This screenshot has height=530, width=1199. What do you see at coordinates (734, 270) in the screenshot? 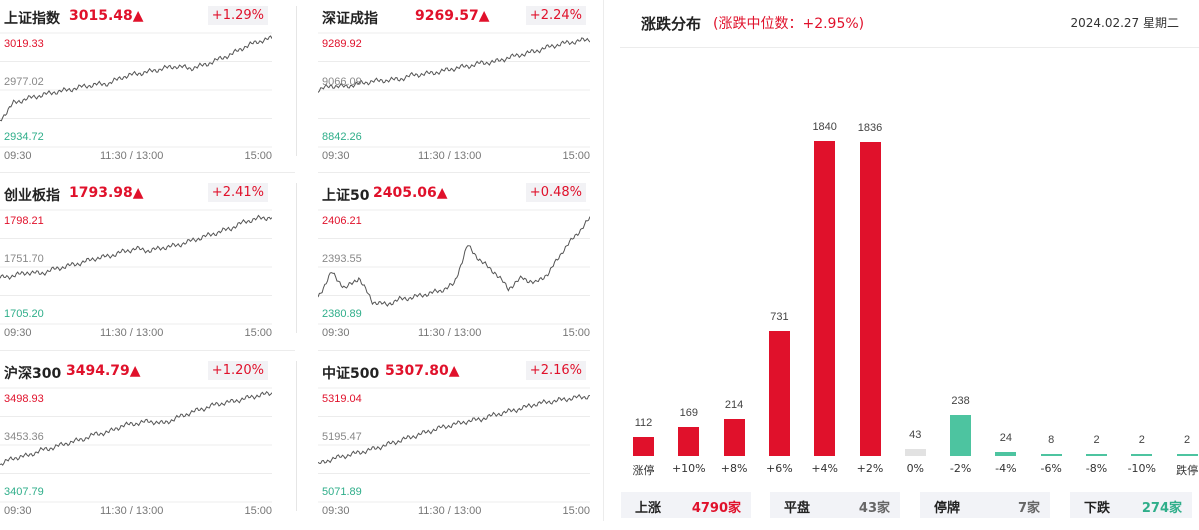
I see `distribution-bar-group: 214 +8%` at bounding box center [734, 270].